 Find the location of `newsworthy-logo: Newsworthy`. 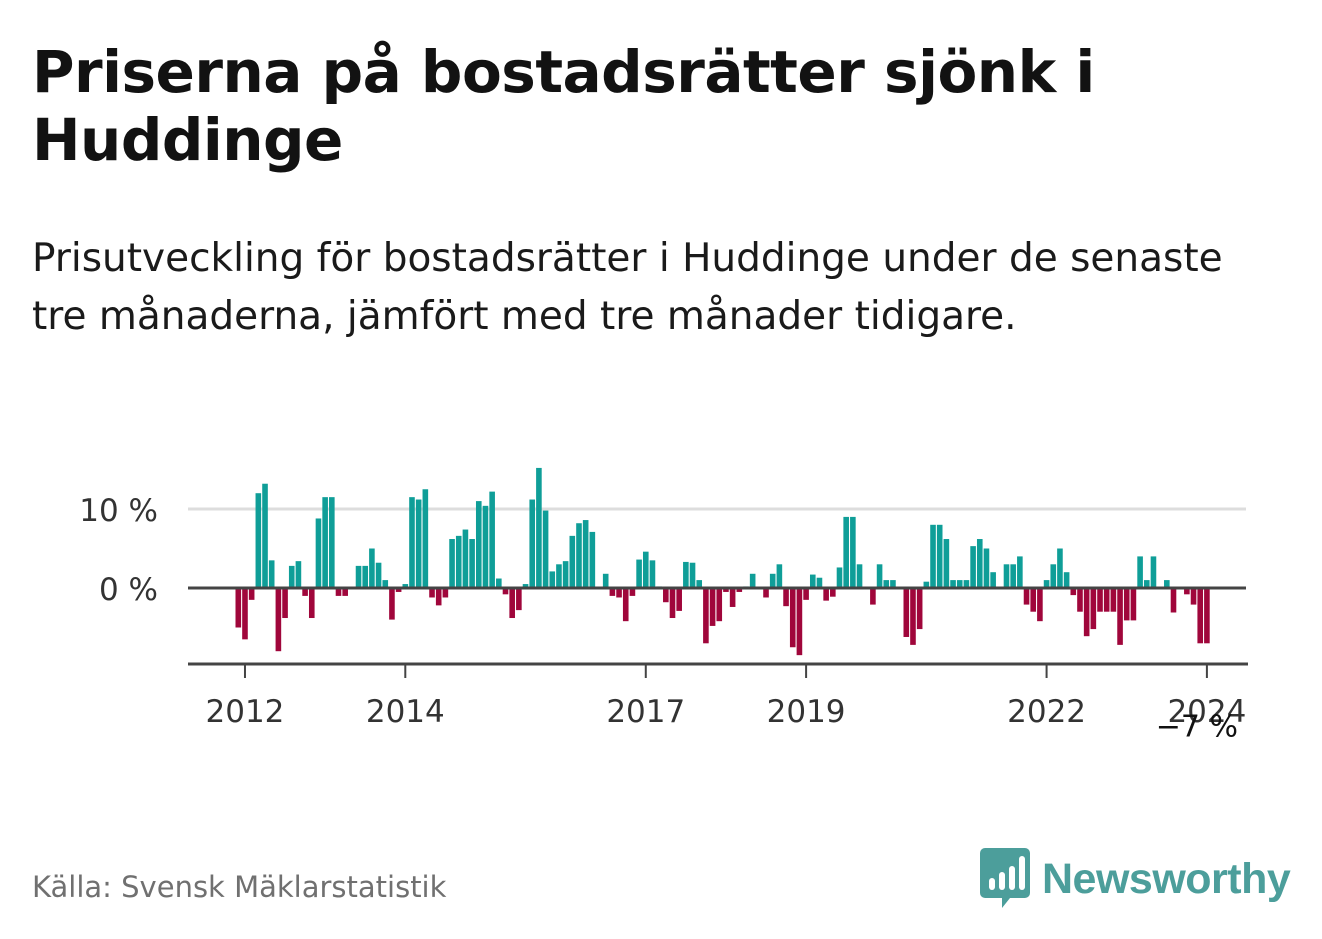

newsworthy-logo: Newsworthy is located at coordinates (1135, 879).